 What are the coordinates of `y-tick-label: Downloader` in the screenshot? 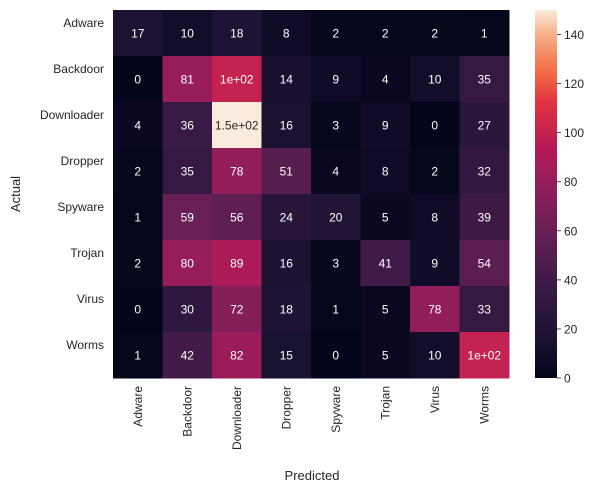 It's located at (72, 115).